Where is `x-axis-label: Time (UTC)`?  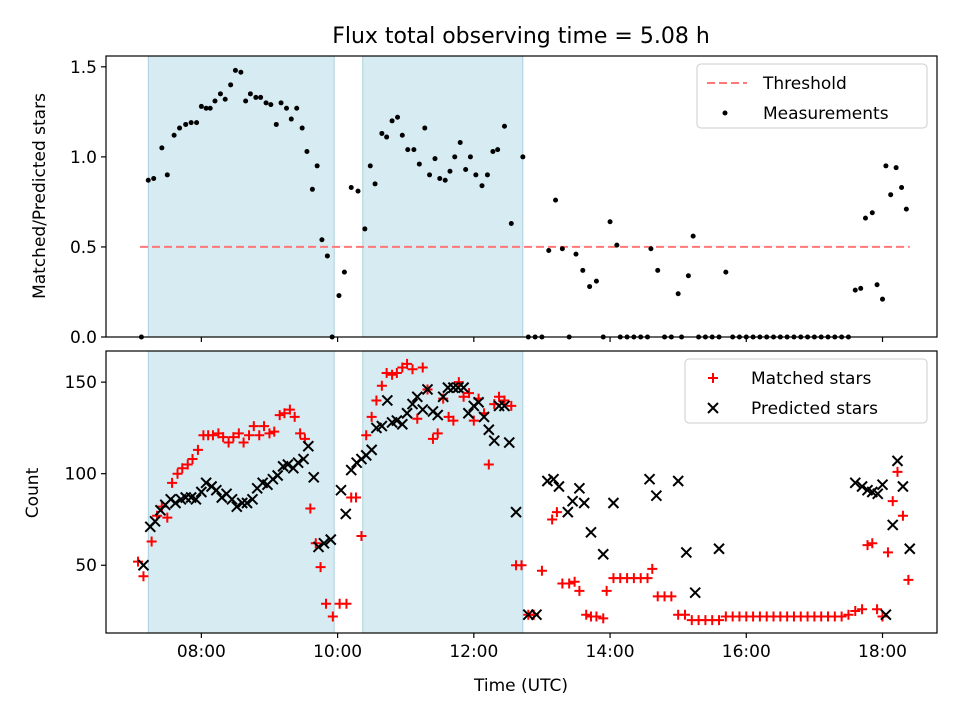
x-axis-label: Time (UTC) is located at coordinates (520, 686).